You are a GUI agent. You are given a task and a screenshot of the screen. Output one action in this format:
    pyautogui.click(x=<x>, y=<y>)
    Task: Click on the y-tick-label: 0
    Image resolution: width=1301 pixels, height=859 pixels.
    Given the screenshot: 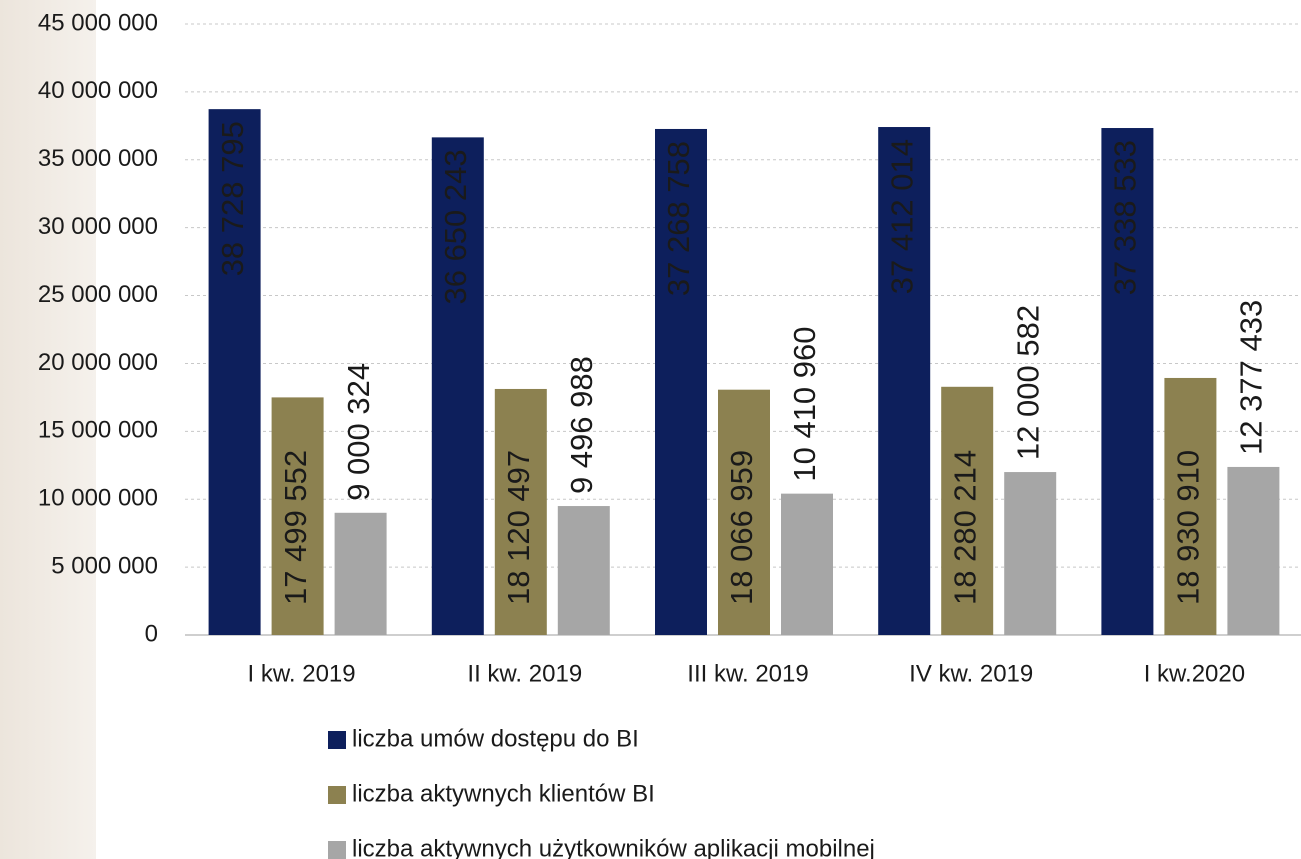 What is the action you would take?
    pyautogui.click(x=151, y=633)
    